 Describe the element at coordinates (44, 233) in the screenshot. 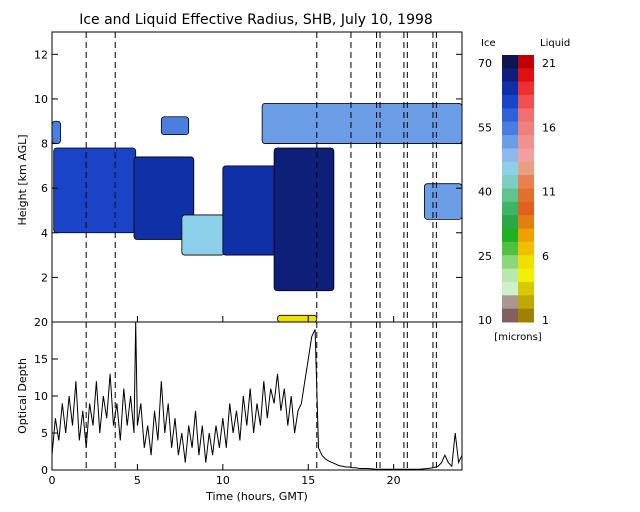

I see `top-y-tick-label: 4` at that location.